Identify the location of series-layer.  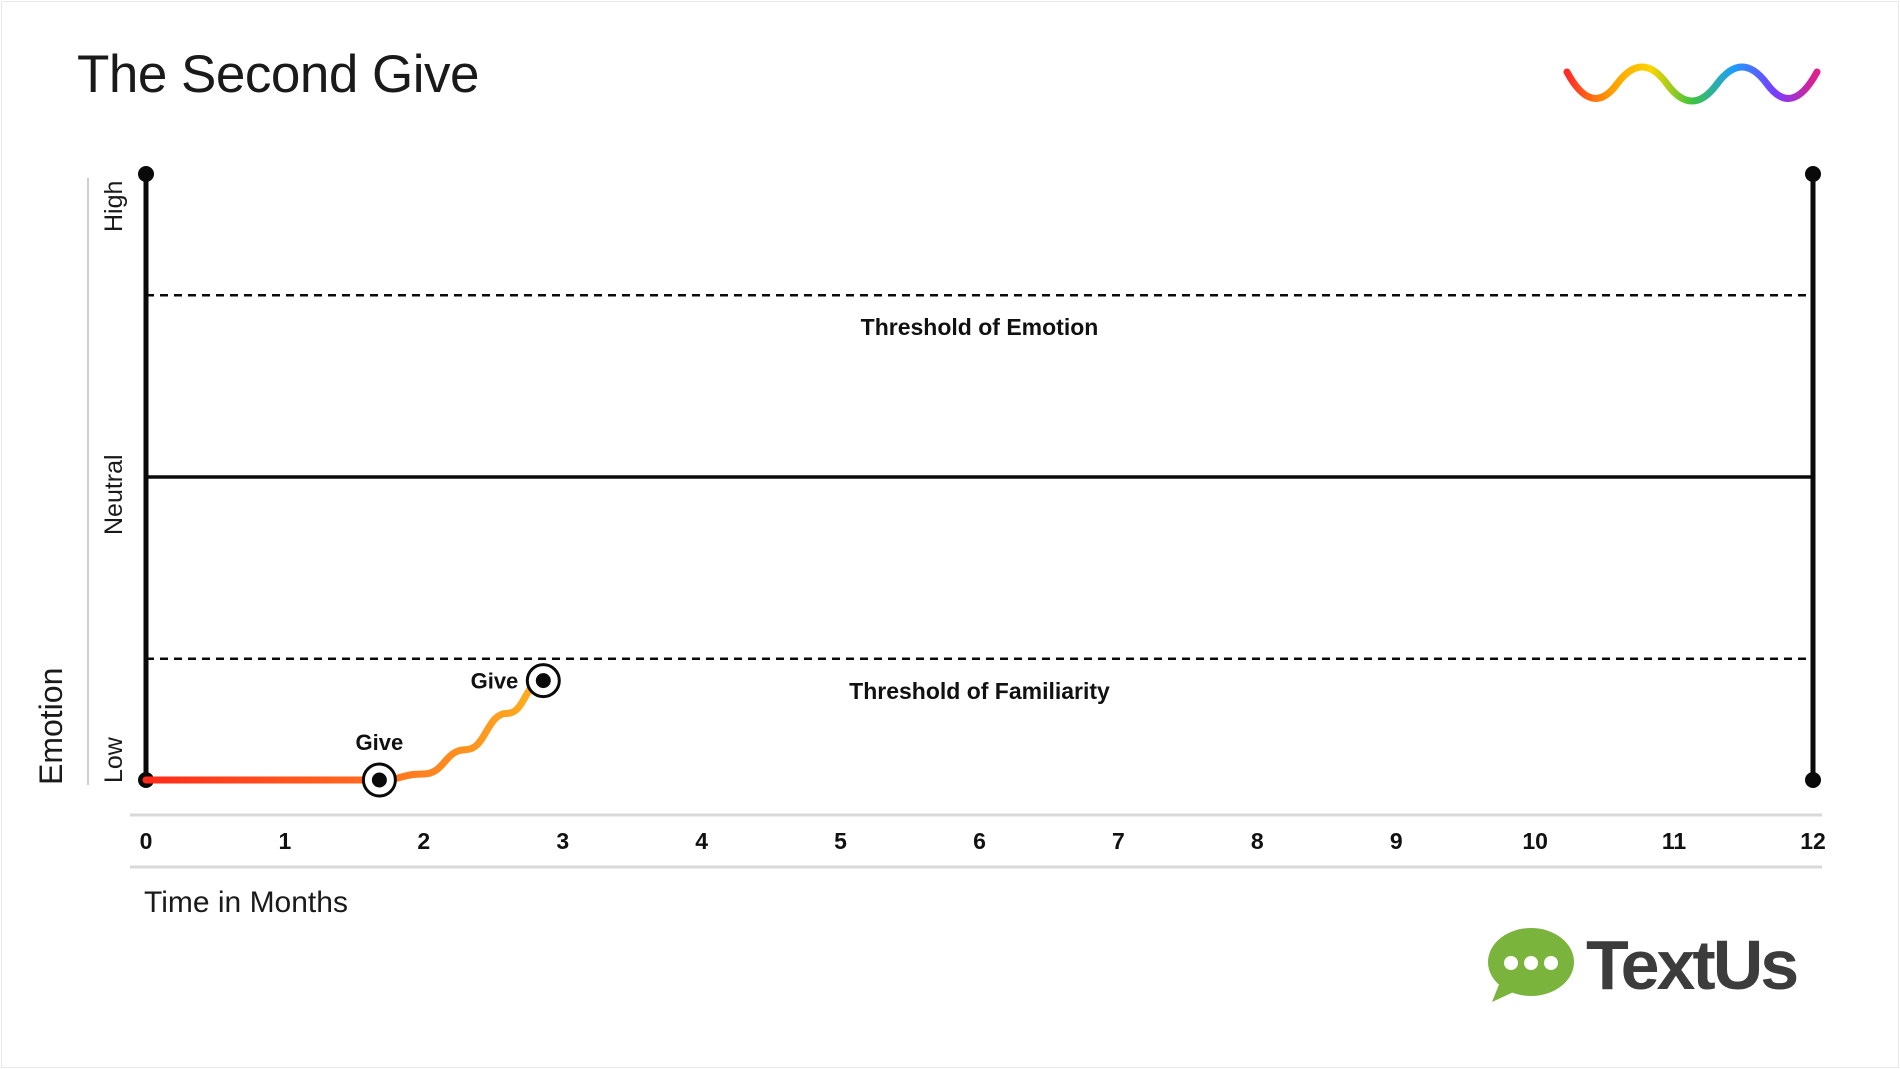
(344, 730).